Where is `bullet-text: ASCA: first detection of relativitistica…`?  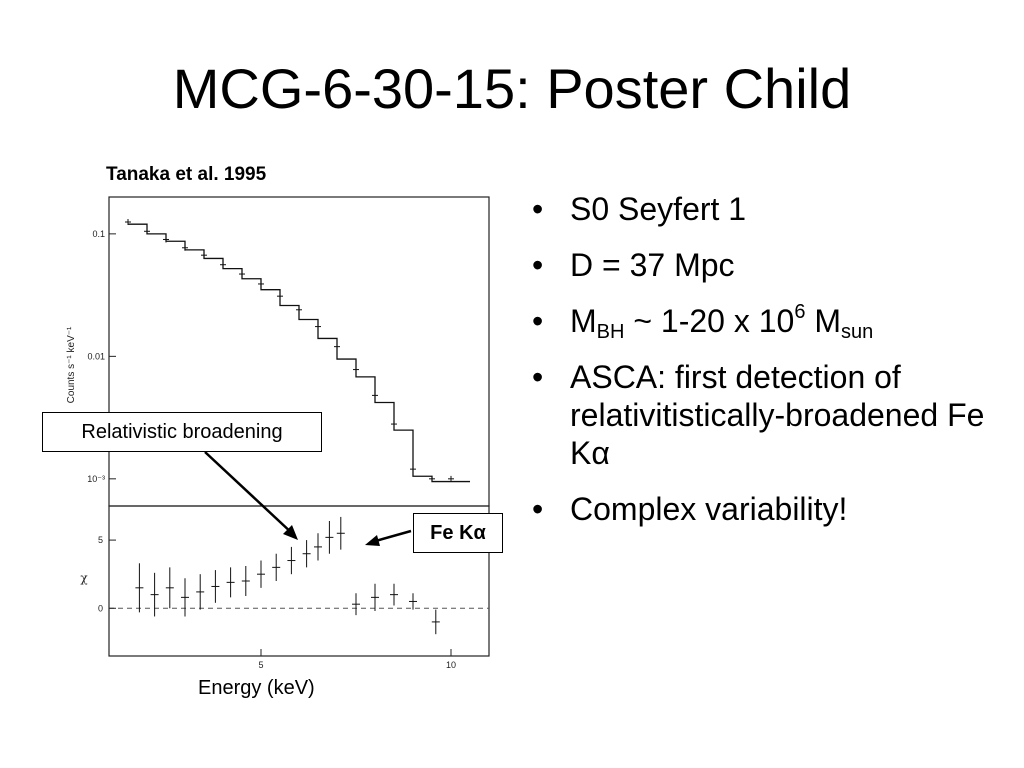
bullet-text: ASCA: first detection of relativitistica… is located at coordinates (777, 415).